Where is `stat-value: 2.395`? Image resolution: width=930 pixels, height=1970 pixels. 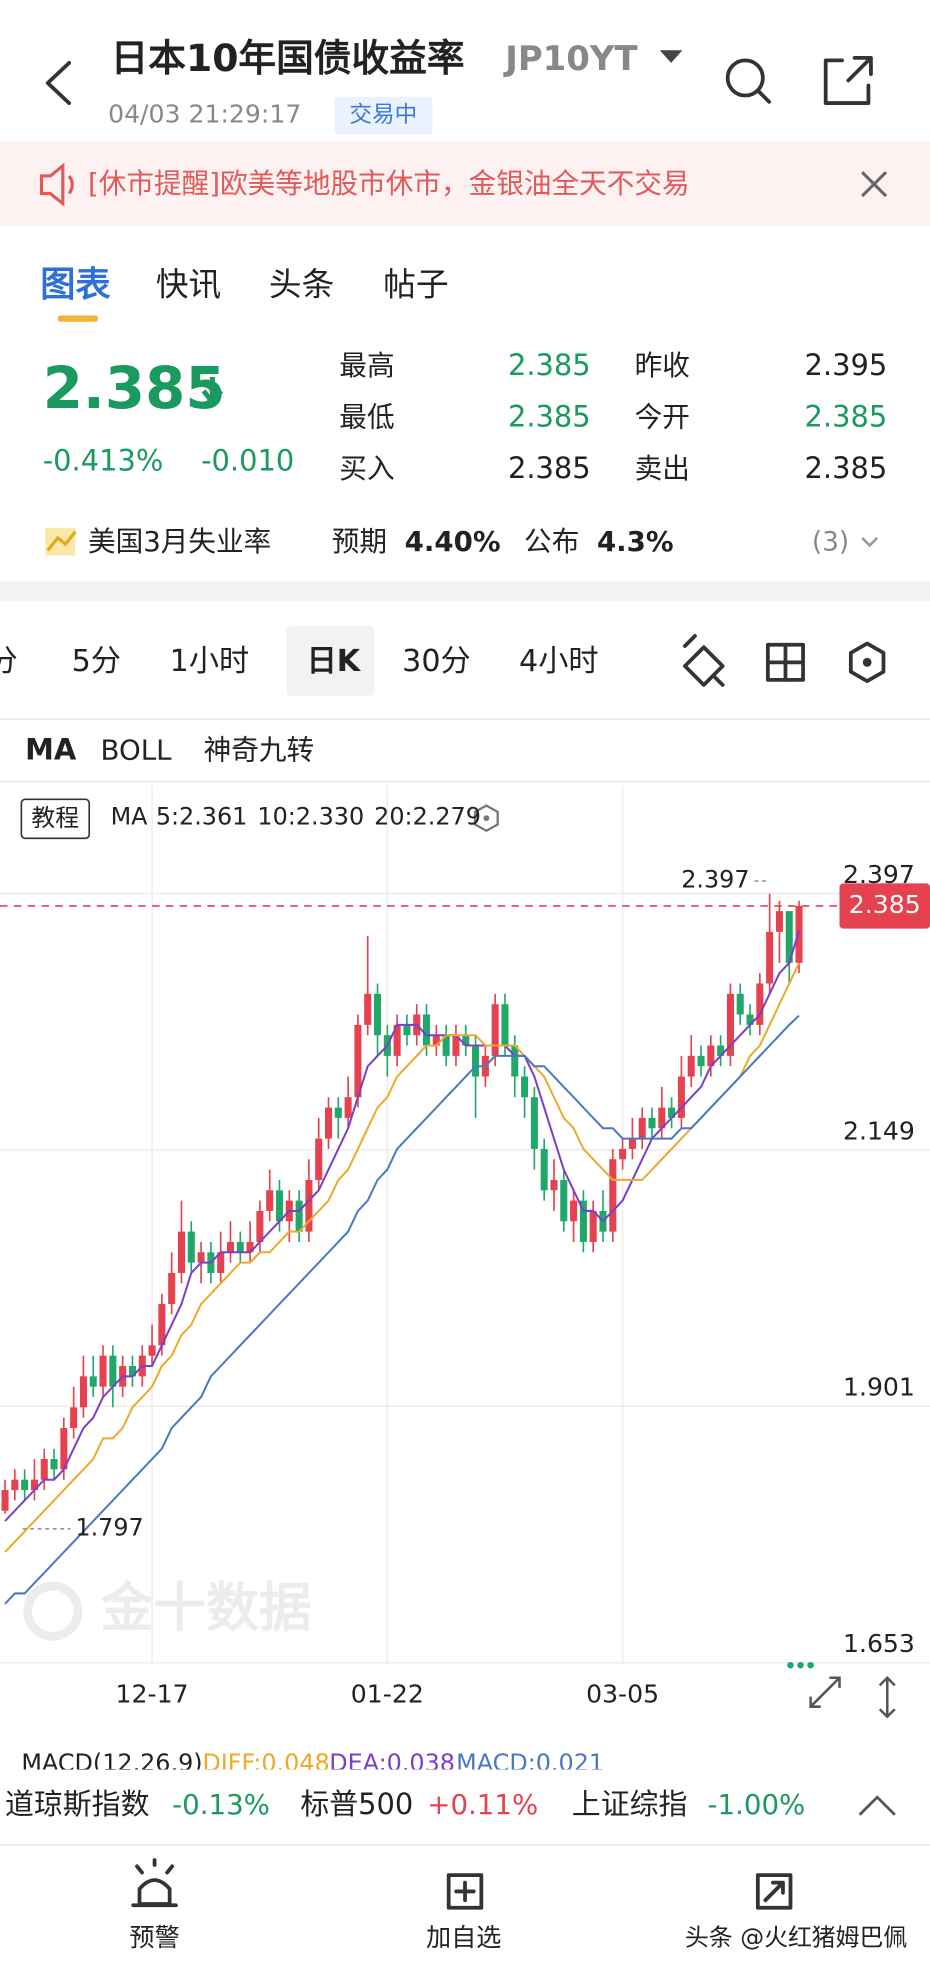 stat-value: 2.395 is located at coordinates (846, 365).